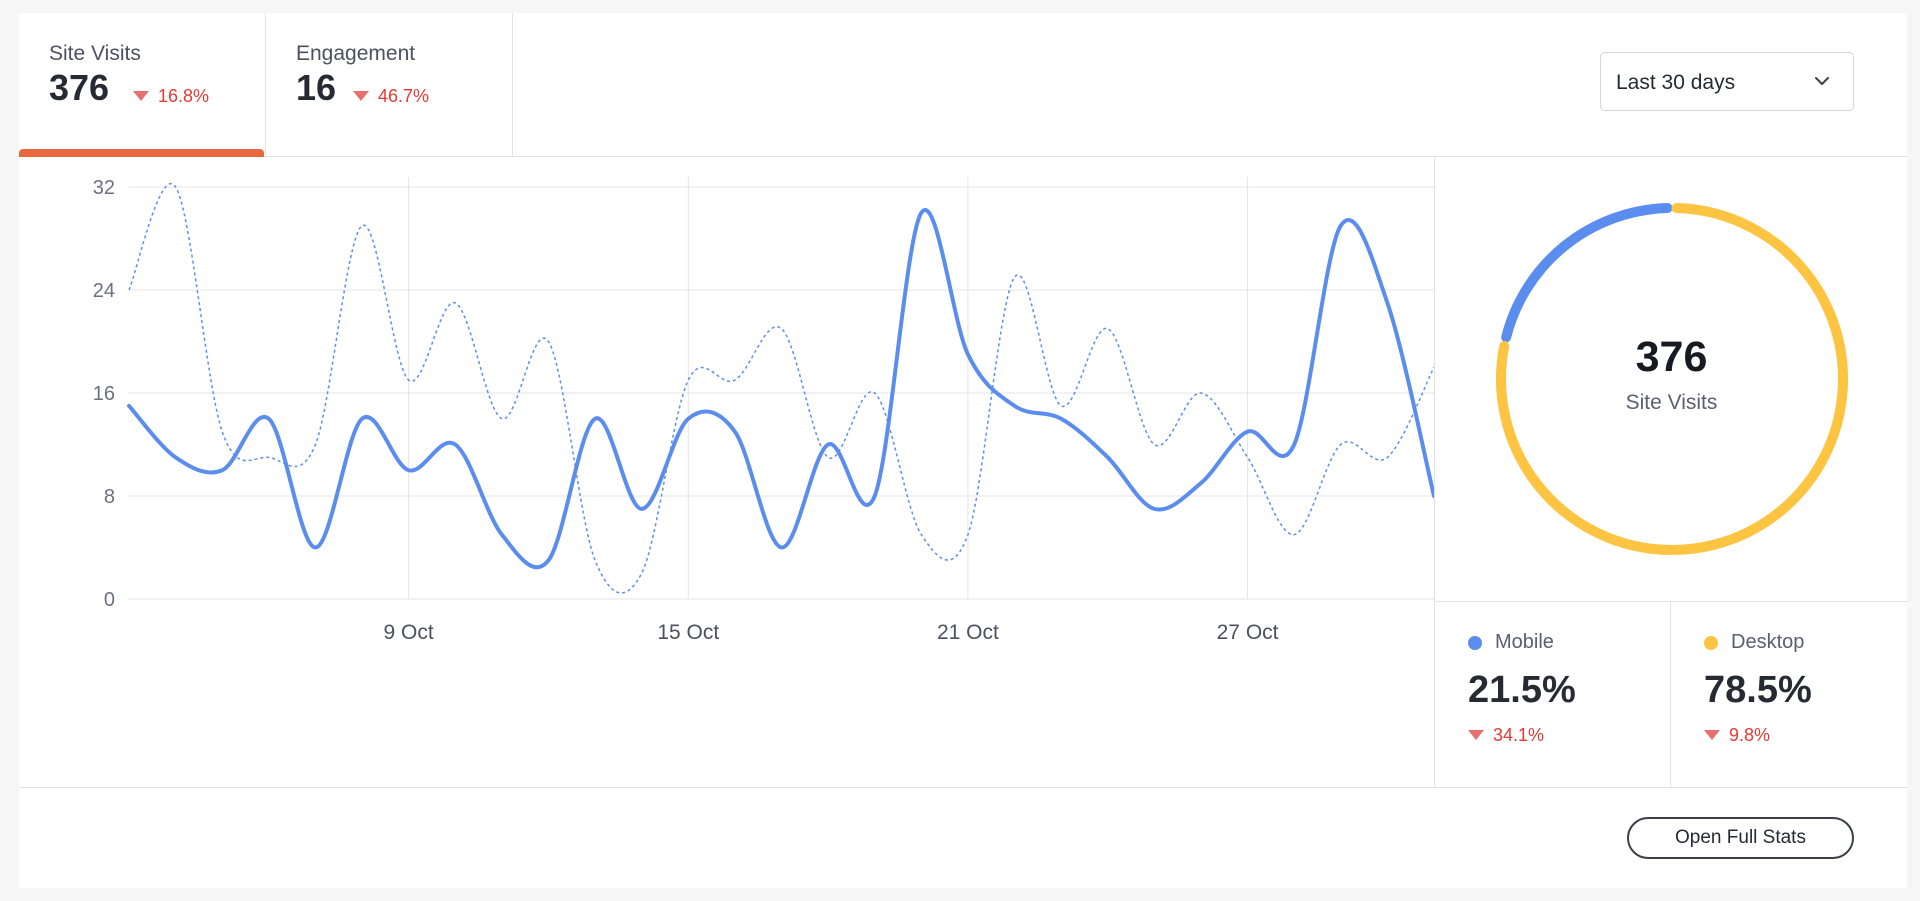  I want to click on legend-mobile: Mobile 21.5% 34.1%, so click(1553, 695).